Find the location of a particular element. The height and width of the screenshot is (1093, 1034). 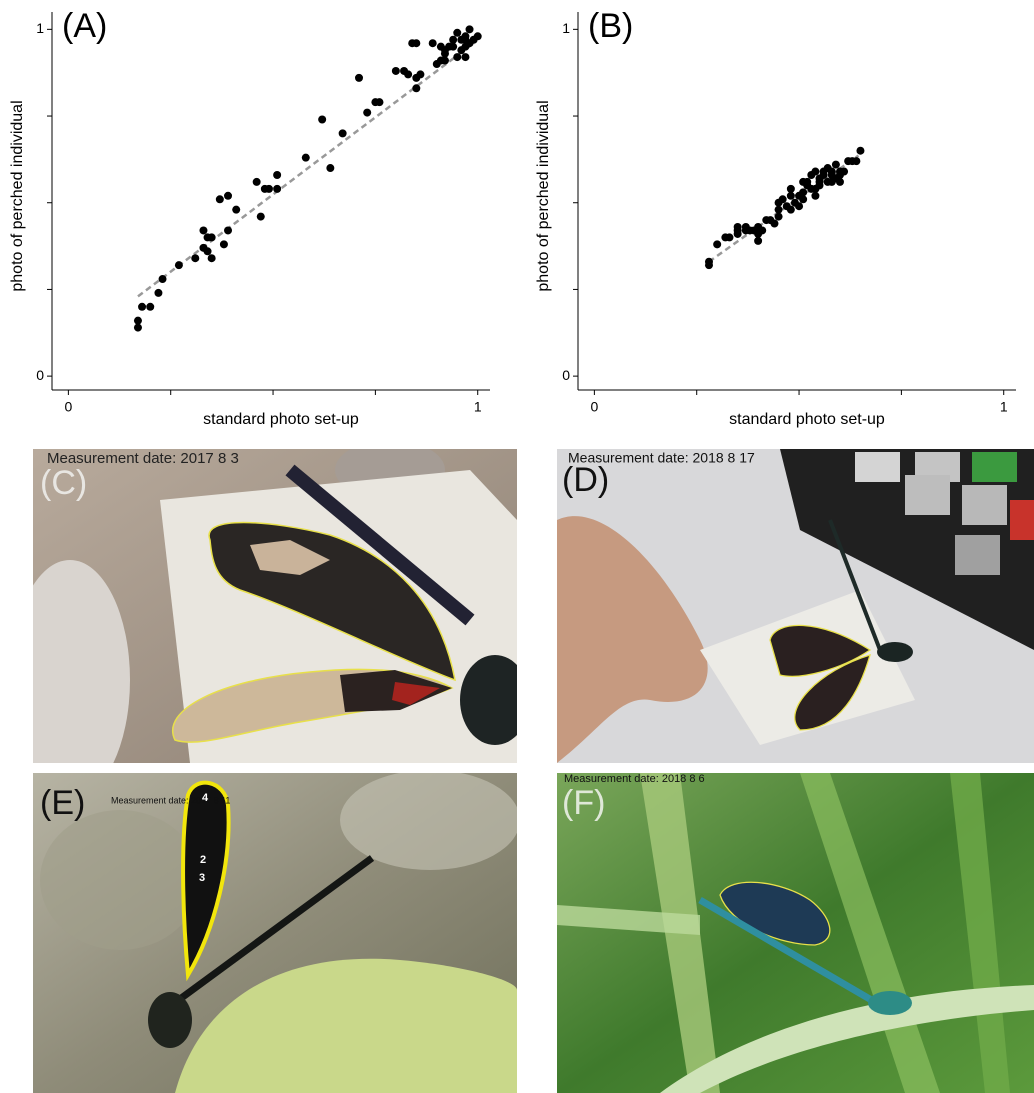

trend-line is located at coordinates (306, 170).